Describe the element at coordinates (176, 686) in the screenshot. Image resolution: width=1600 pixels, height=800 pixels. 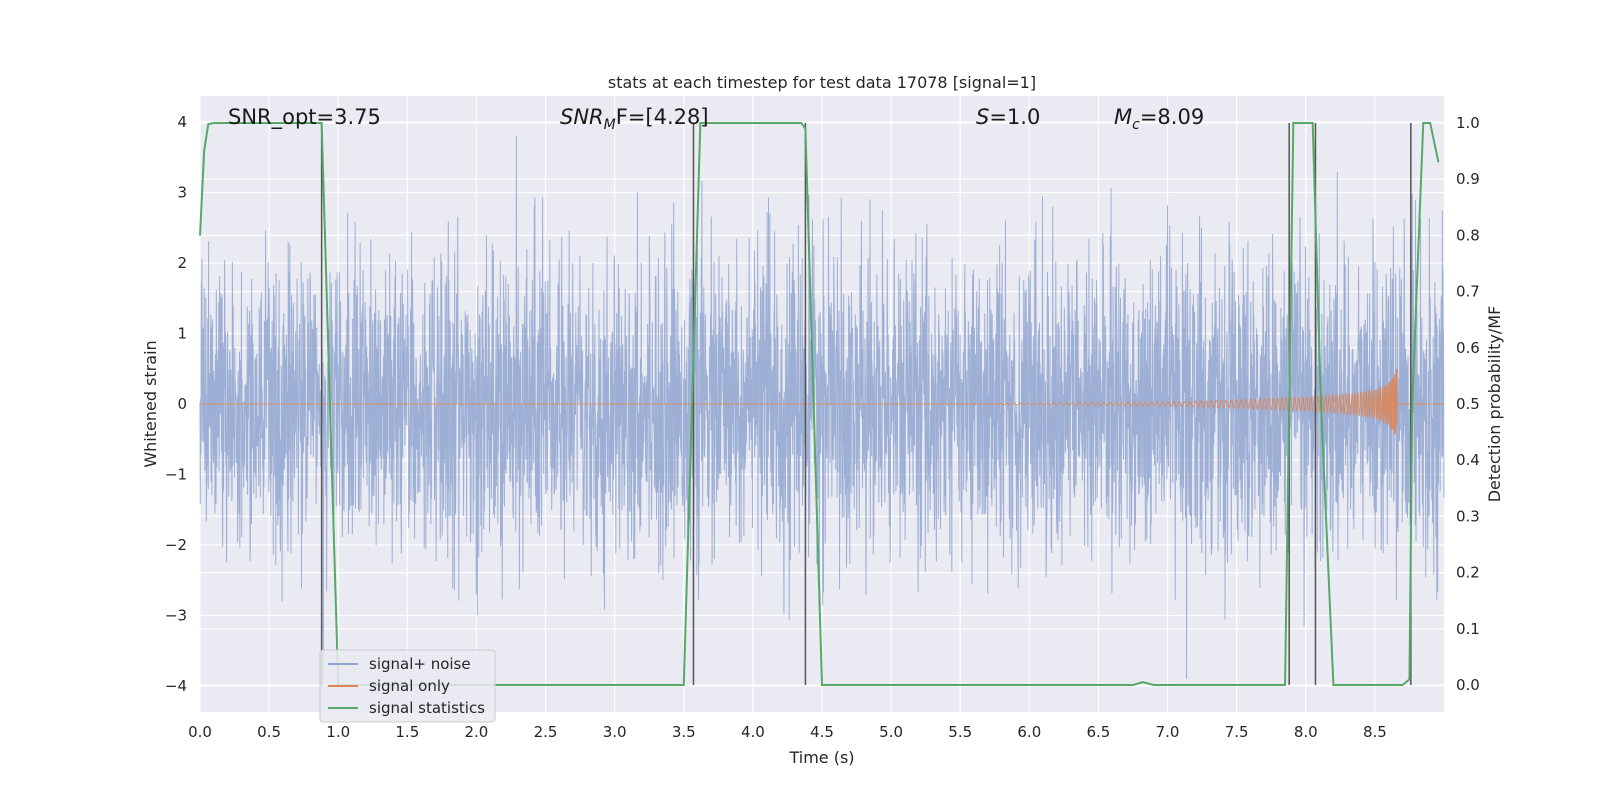
I see `y-tick-label: −4` at that location.